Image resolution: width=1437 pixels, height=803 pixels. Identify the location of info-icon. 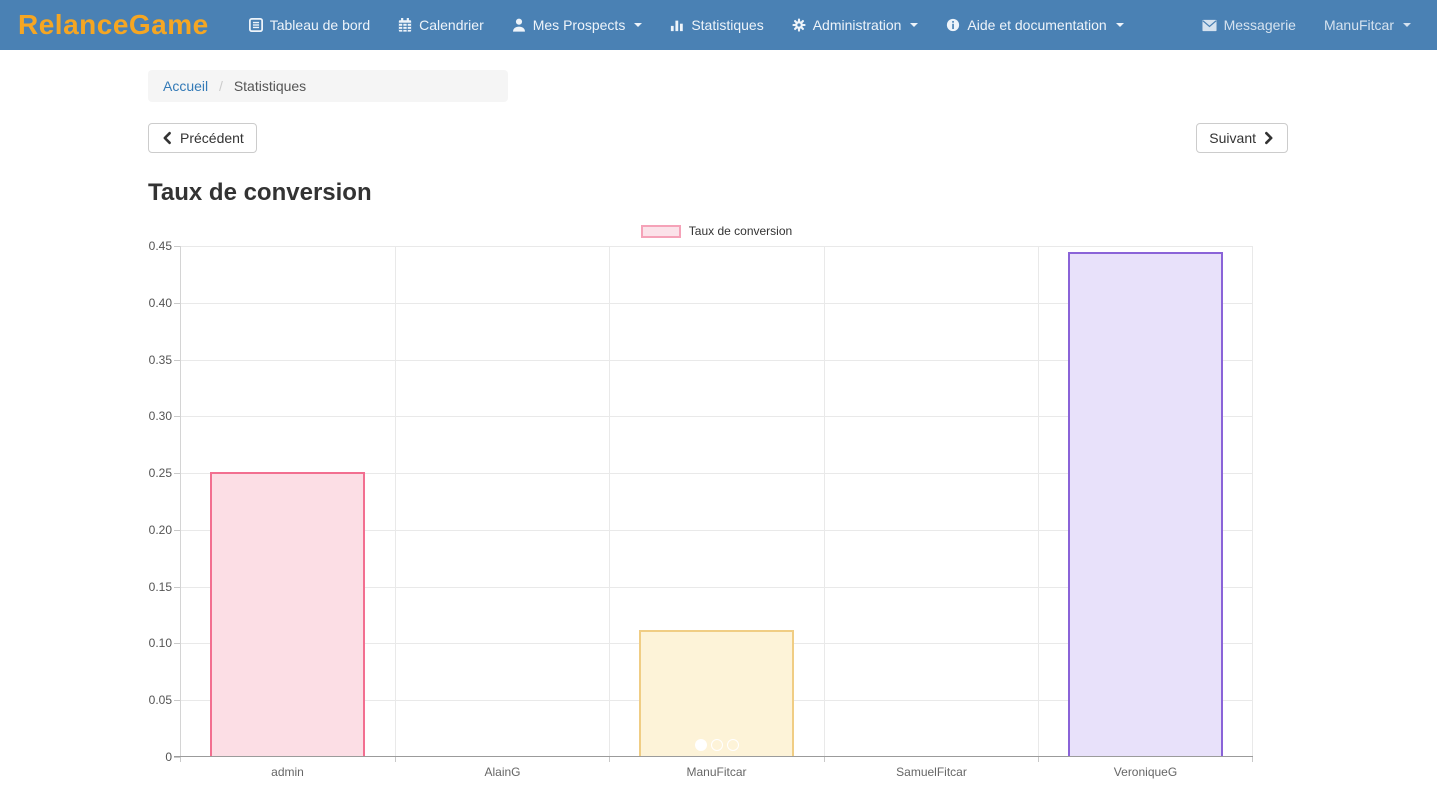
(953, 25).